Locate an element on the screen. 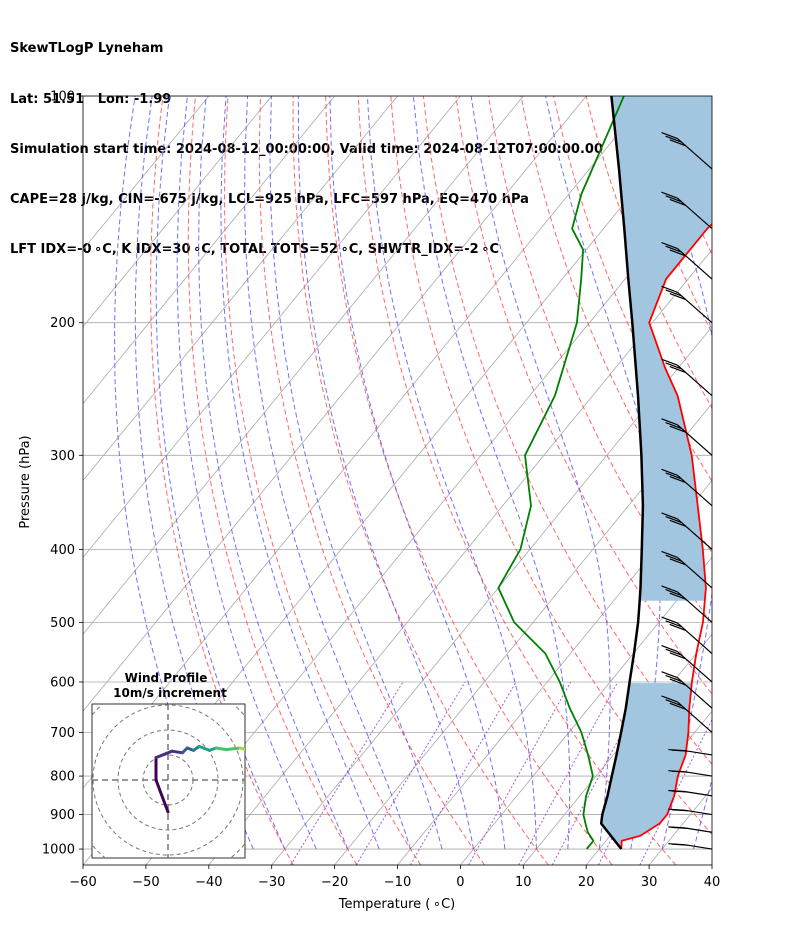  wind-profile-inset: Wind Profile 10m/s increment is located at coordinates (181, 765).